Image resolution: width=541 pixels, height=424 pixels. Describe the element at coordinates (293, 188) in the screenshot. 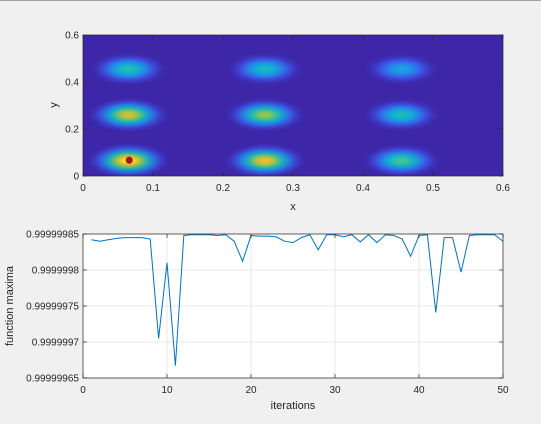

I see `x-tick-label: 0.3` at that location.